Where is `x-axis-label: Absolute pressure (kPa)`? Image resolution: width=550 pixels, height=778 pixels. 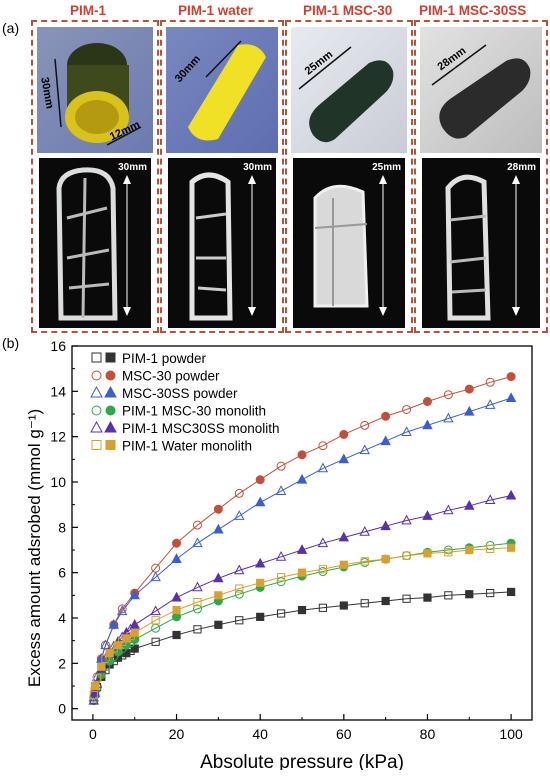 x-axis-label: Absolute pressure (kPa) is located at coordinates (302, 761).